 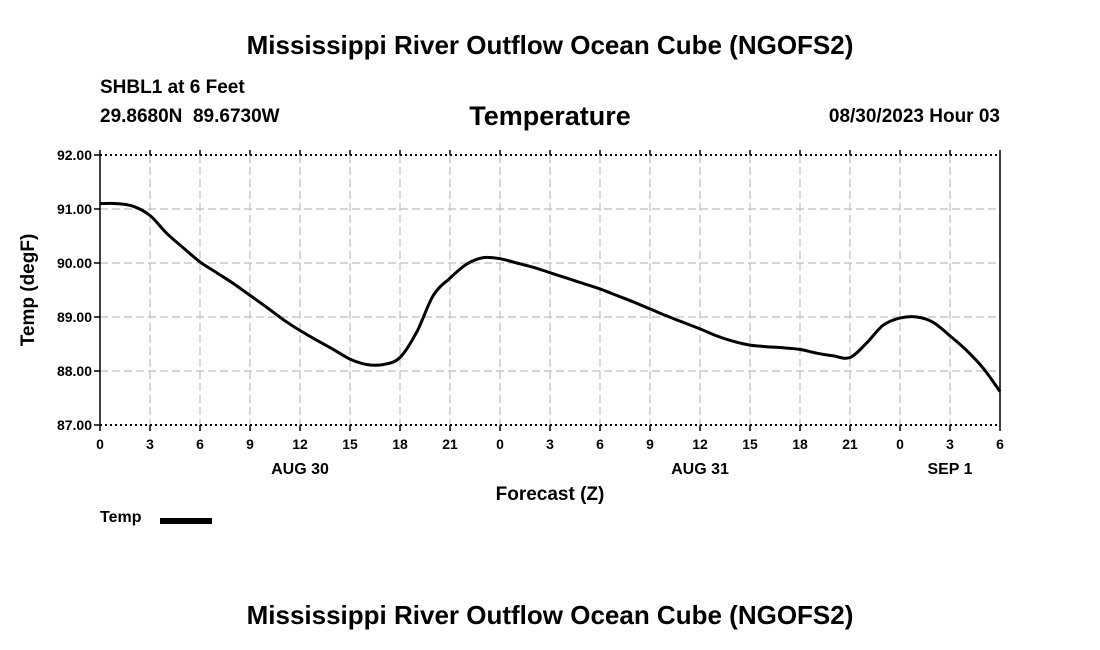 I want to click on station-label: SHBL1 at 6 Feet, so click(x=172, y=87).